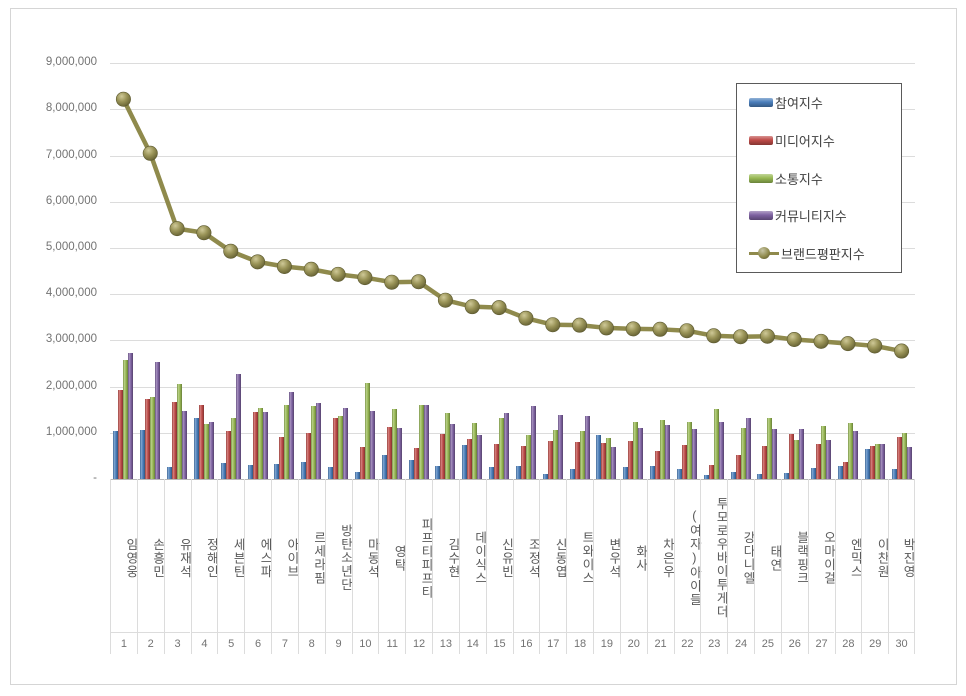 This screenshot has height=696, width=966. What do you see at coordinates (761, 216) in the screenshot?
I see `legend-swatch-community-icon` at bounding box center [761, 216].